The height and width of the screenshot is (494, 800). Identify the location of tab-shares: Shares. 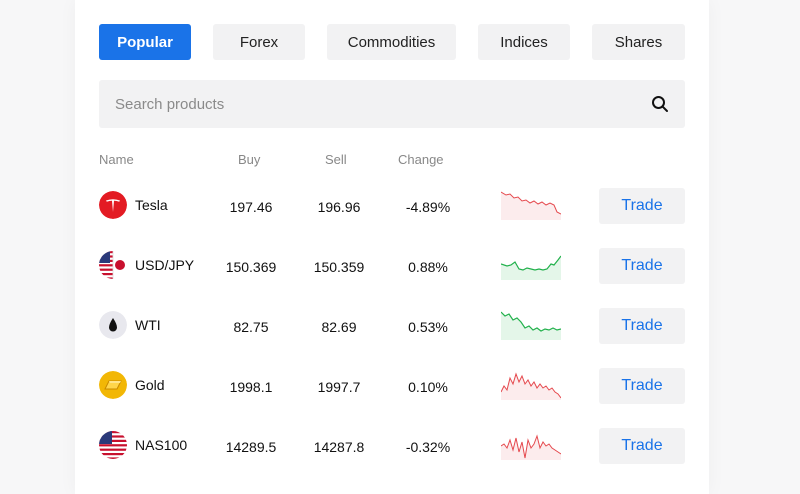
(638, 42).